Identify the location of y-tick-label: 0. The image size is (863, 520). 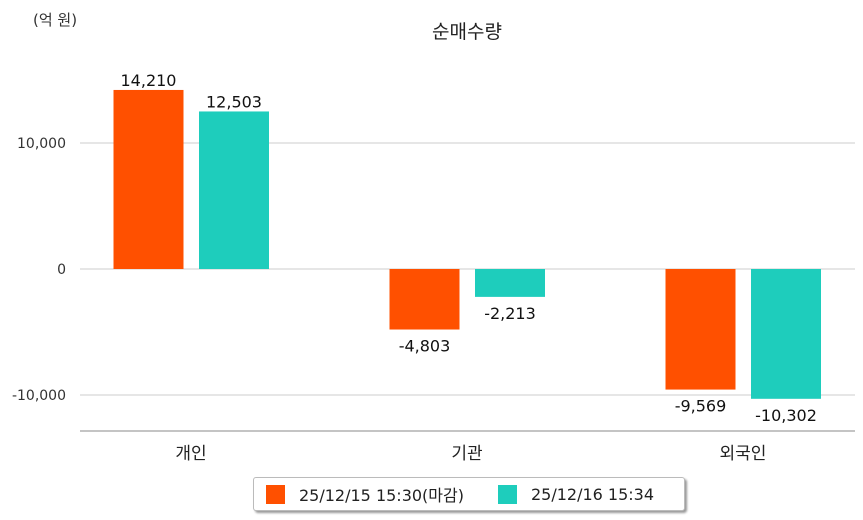
(61, 270).